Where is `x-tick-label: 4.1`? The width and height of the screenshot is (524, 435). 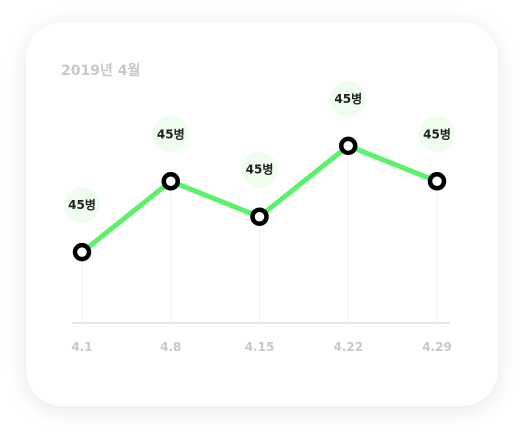
x-tick-label: 4.1 is located at coordinates (81, 347).